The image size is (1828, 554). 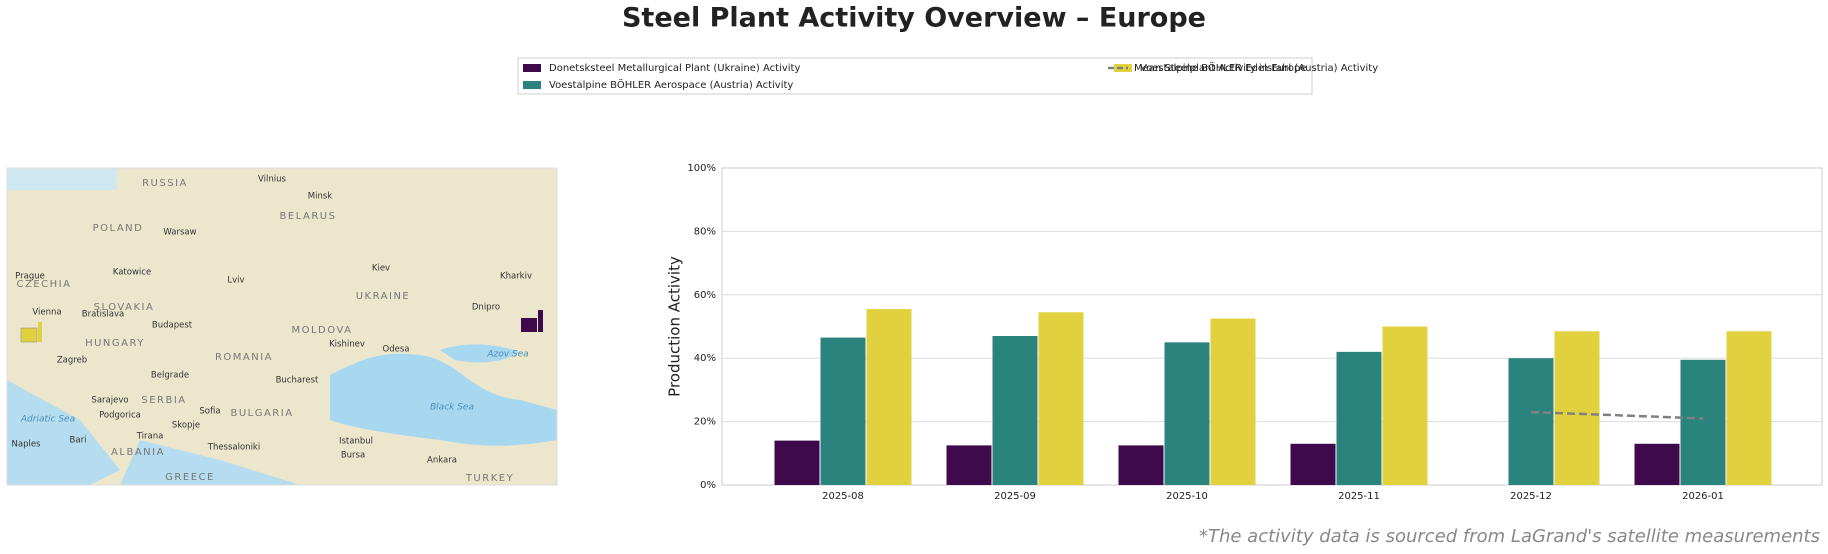 I want to click on x-tick-label: 2025-09, so click(x=1015, y=496).